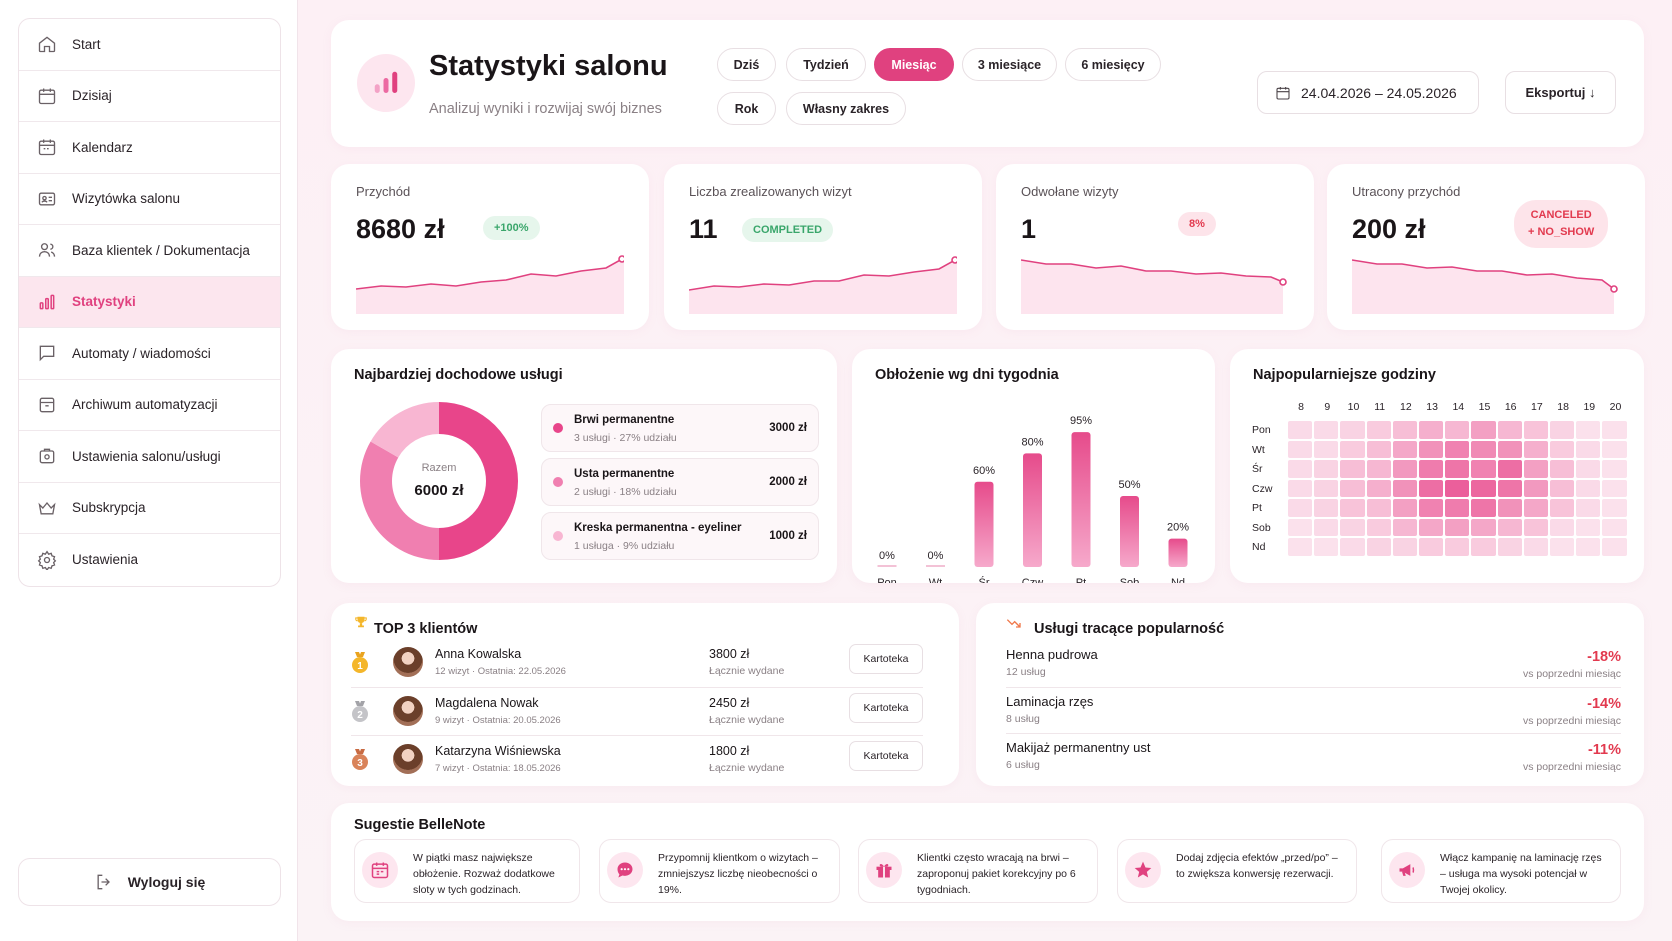 This screenshot has height=941, width=1672. Describe the element at coordinates (1078, 747) in the screenshot. I see `service-name: Makijaż permanentny ust` at that location.